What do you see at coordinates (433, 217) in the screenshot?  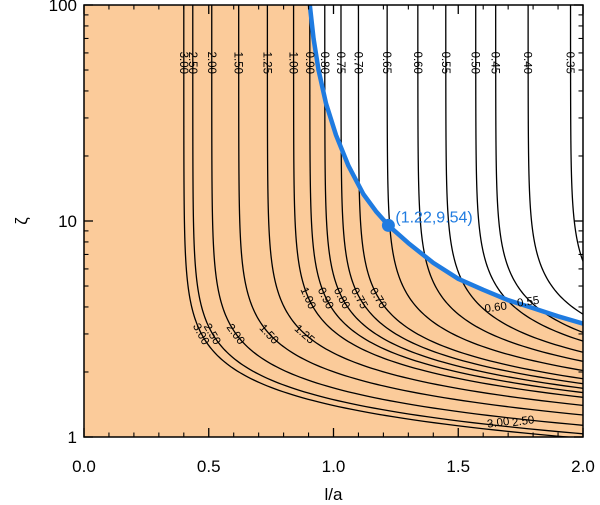 I see `highlight-point-label: (1.22,9.54)` at bounding box center [433, 217].